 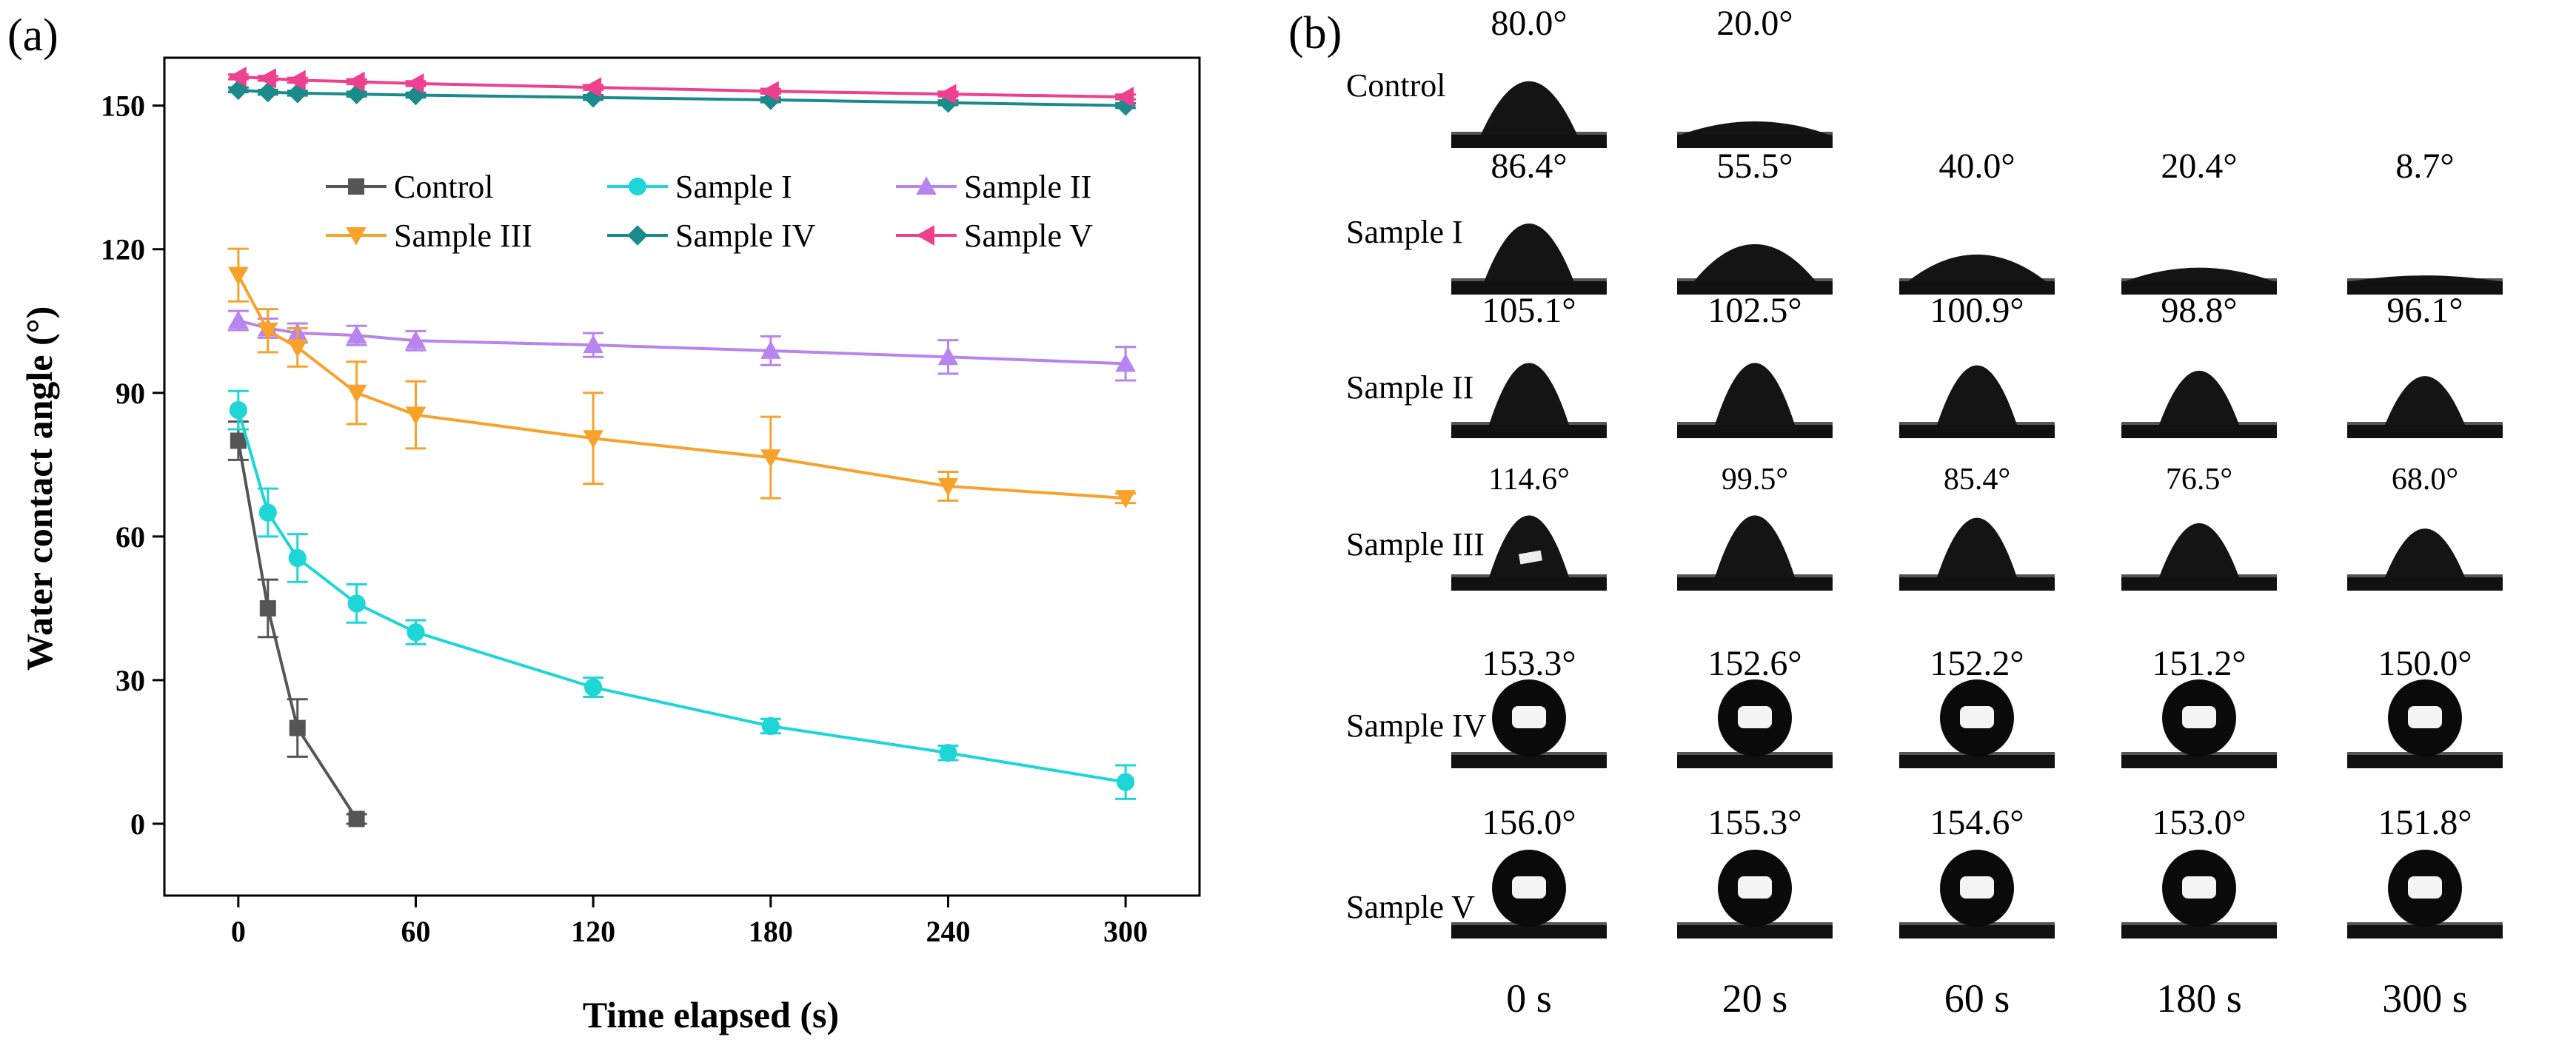 I want to click on row-label: Sample II, so click(x=1410, y=387).